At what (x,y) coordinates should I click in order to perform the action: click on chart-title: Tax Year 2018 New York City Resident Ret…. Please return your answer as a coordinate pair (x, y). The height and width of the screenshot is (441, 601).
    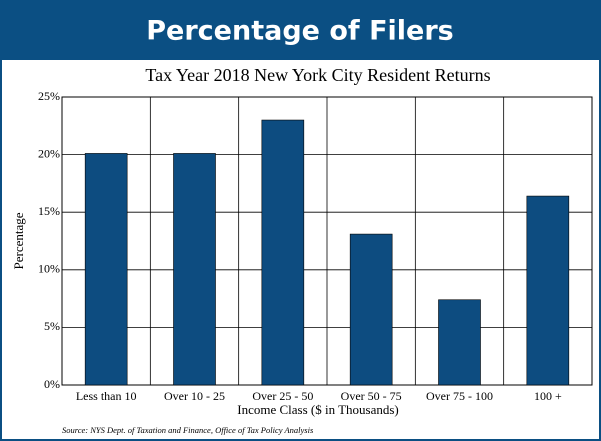
    Looking at the image, I should click on (317, 75).